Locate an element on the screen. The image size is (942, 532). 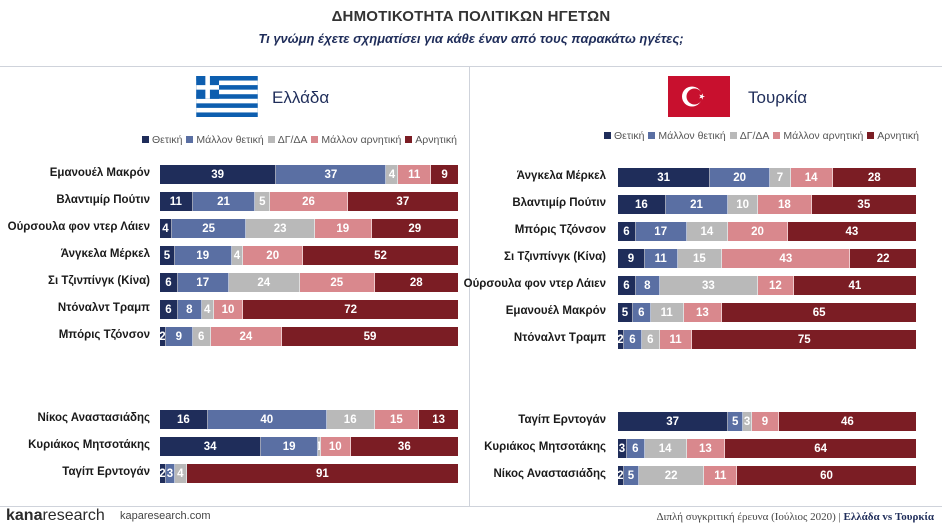
bar-segment-positive: 34 is located at coordinates (211, 446).